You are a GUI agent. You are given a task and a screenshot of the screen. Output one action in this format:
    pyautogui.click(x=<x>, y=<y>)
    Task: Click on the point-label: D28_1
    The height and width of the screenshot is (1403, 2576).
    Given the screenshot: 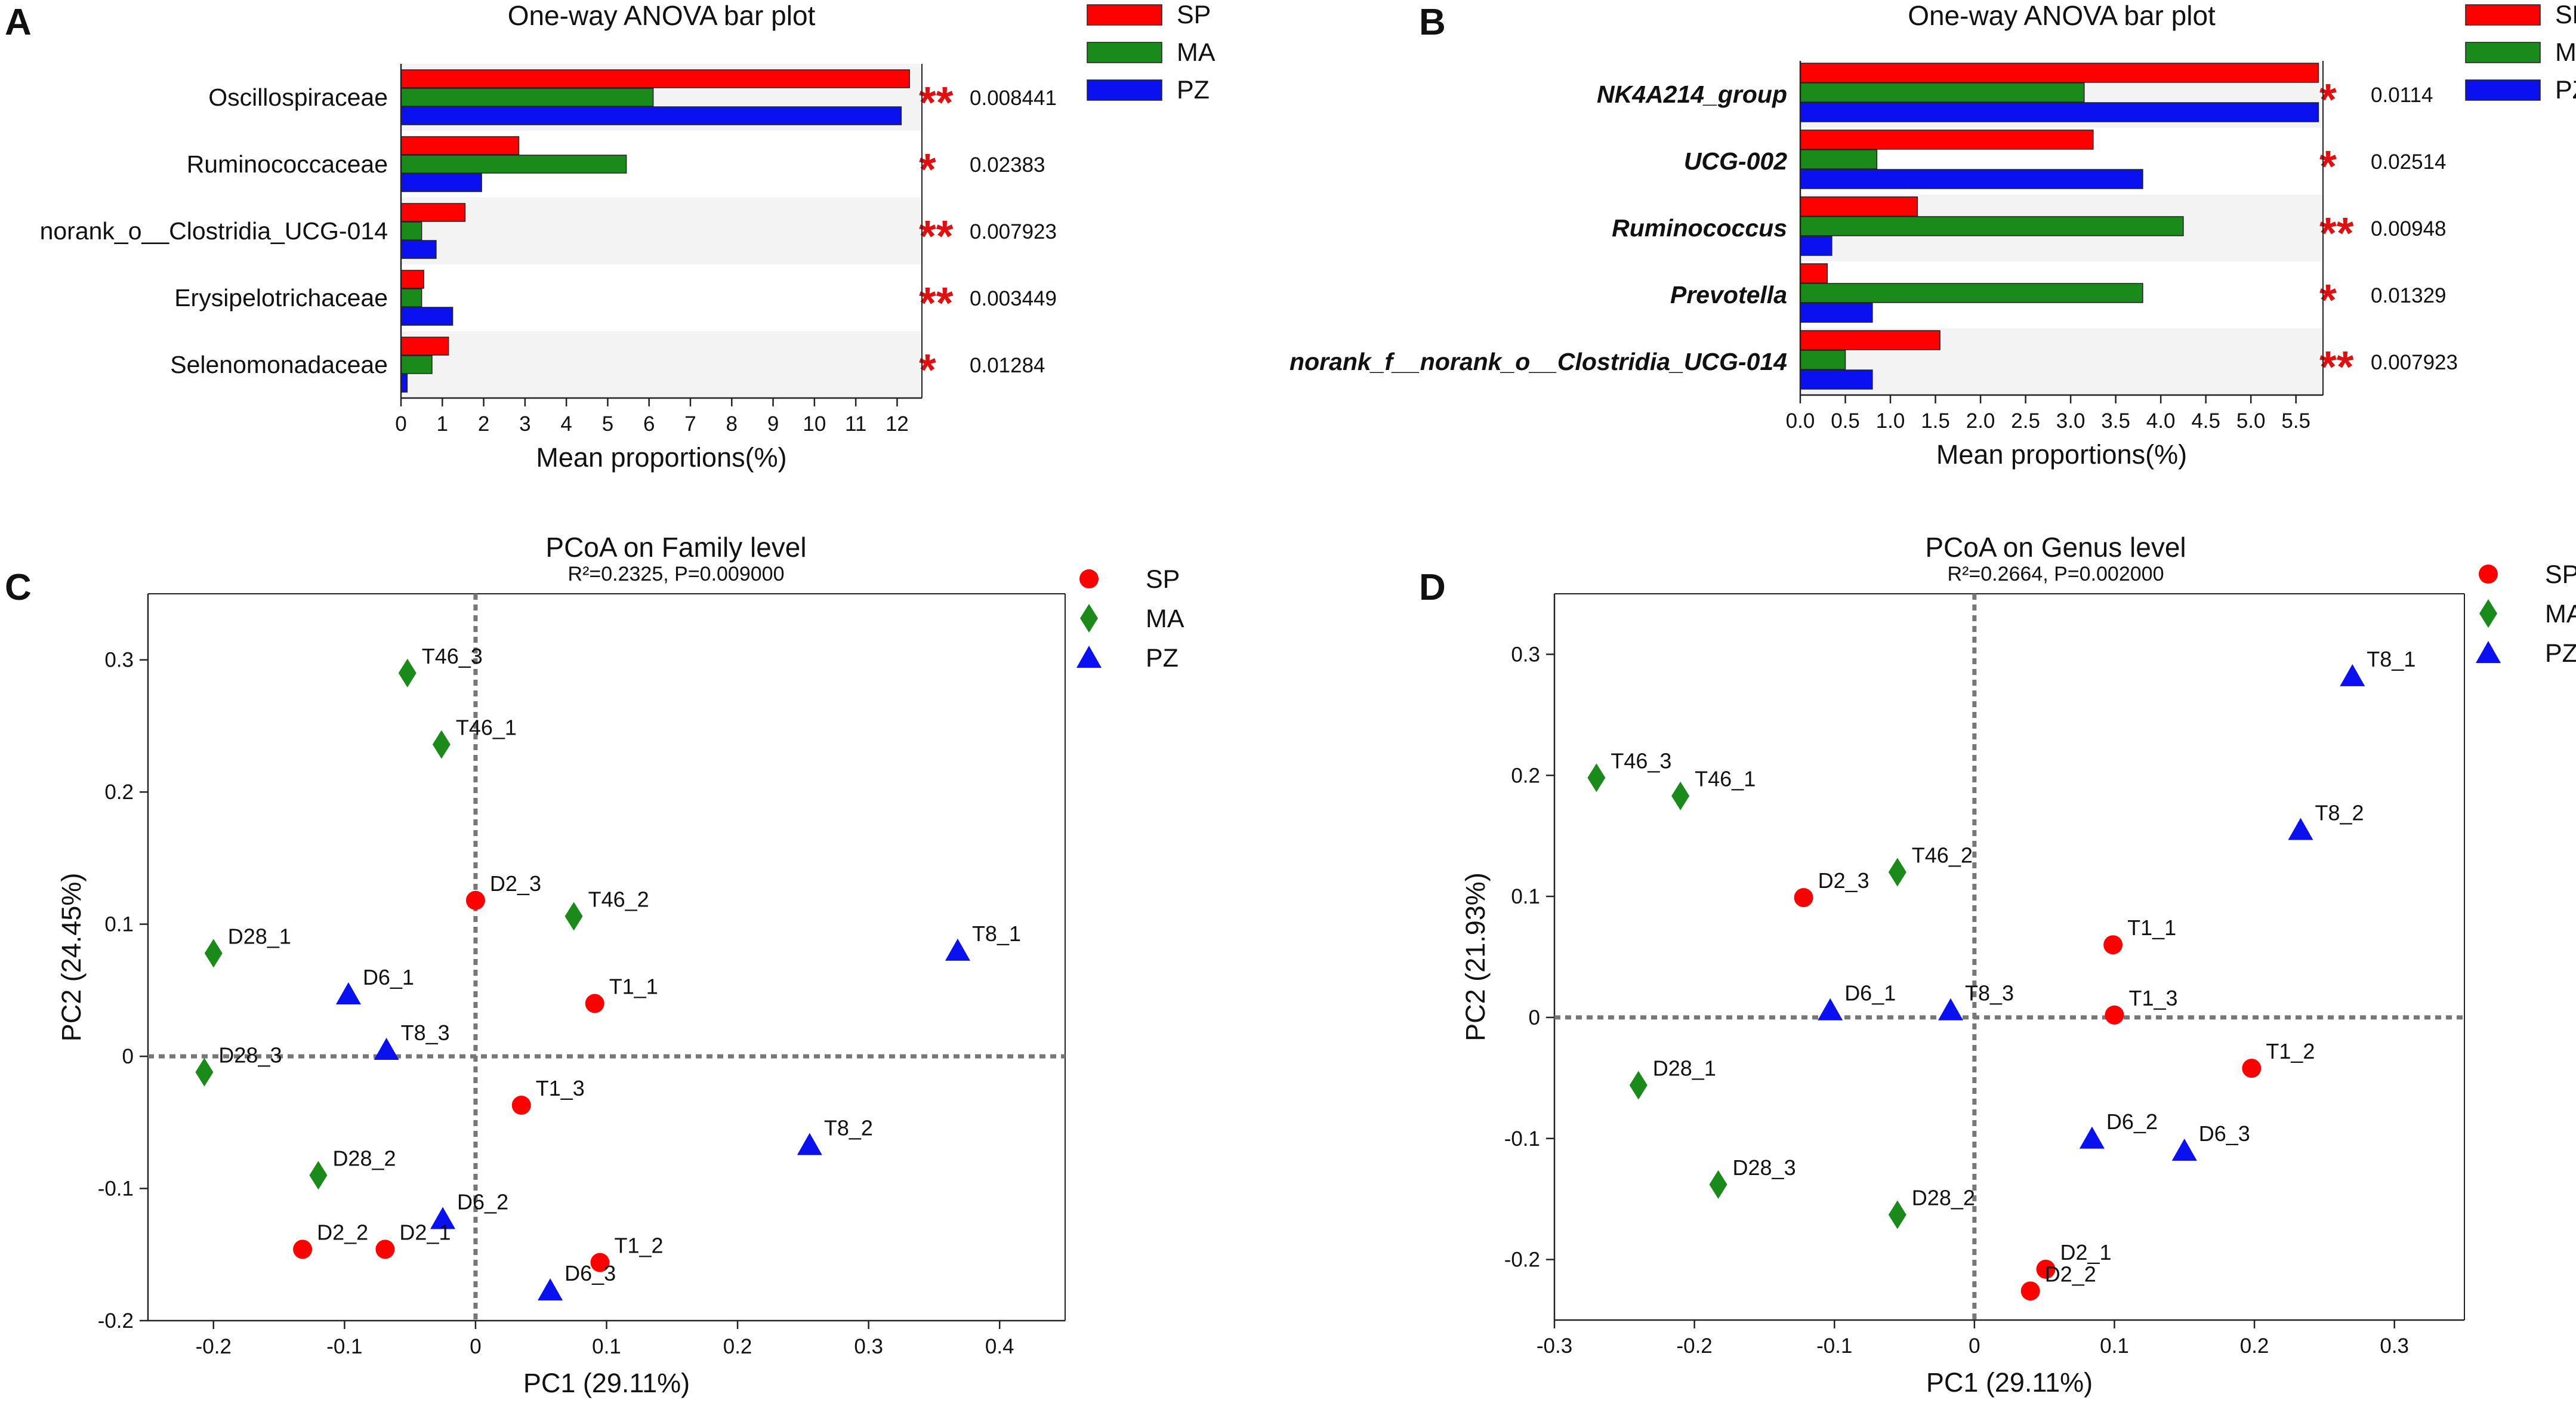 What is the action you would take?
    pyautogui.click(x=260, y=936)
    